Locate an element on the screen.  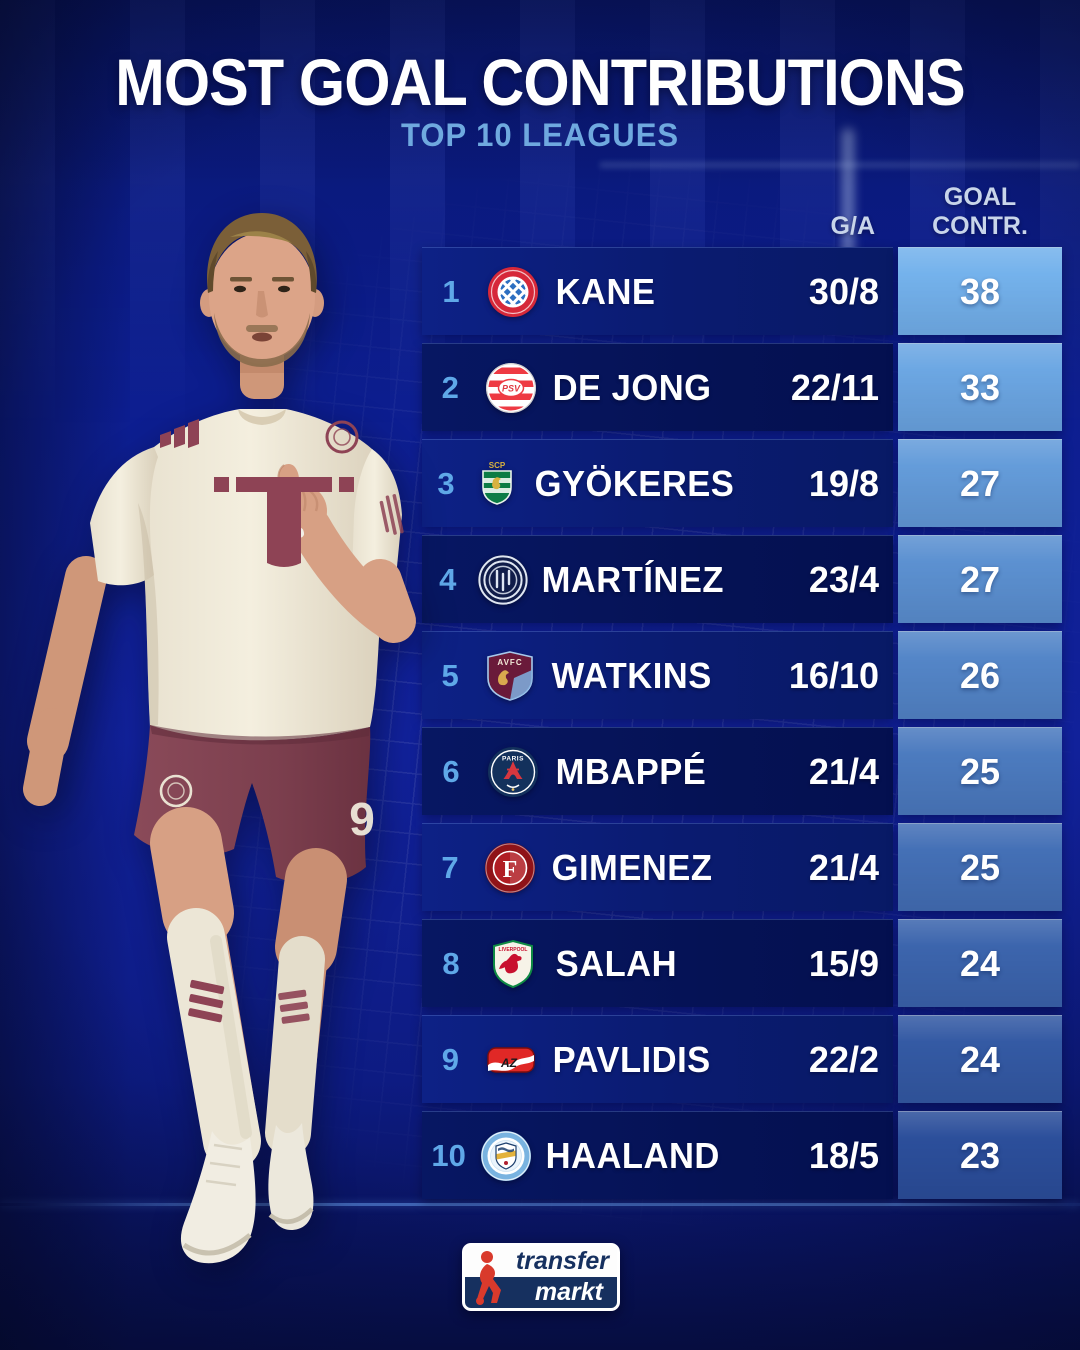
club-badge-mancity is located at coordinates (506, 1156).